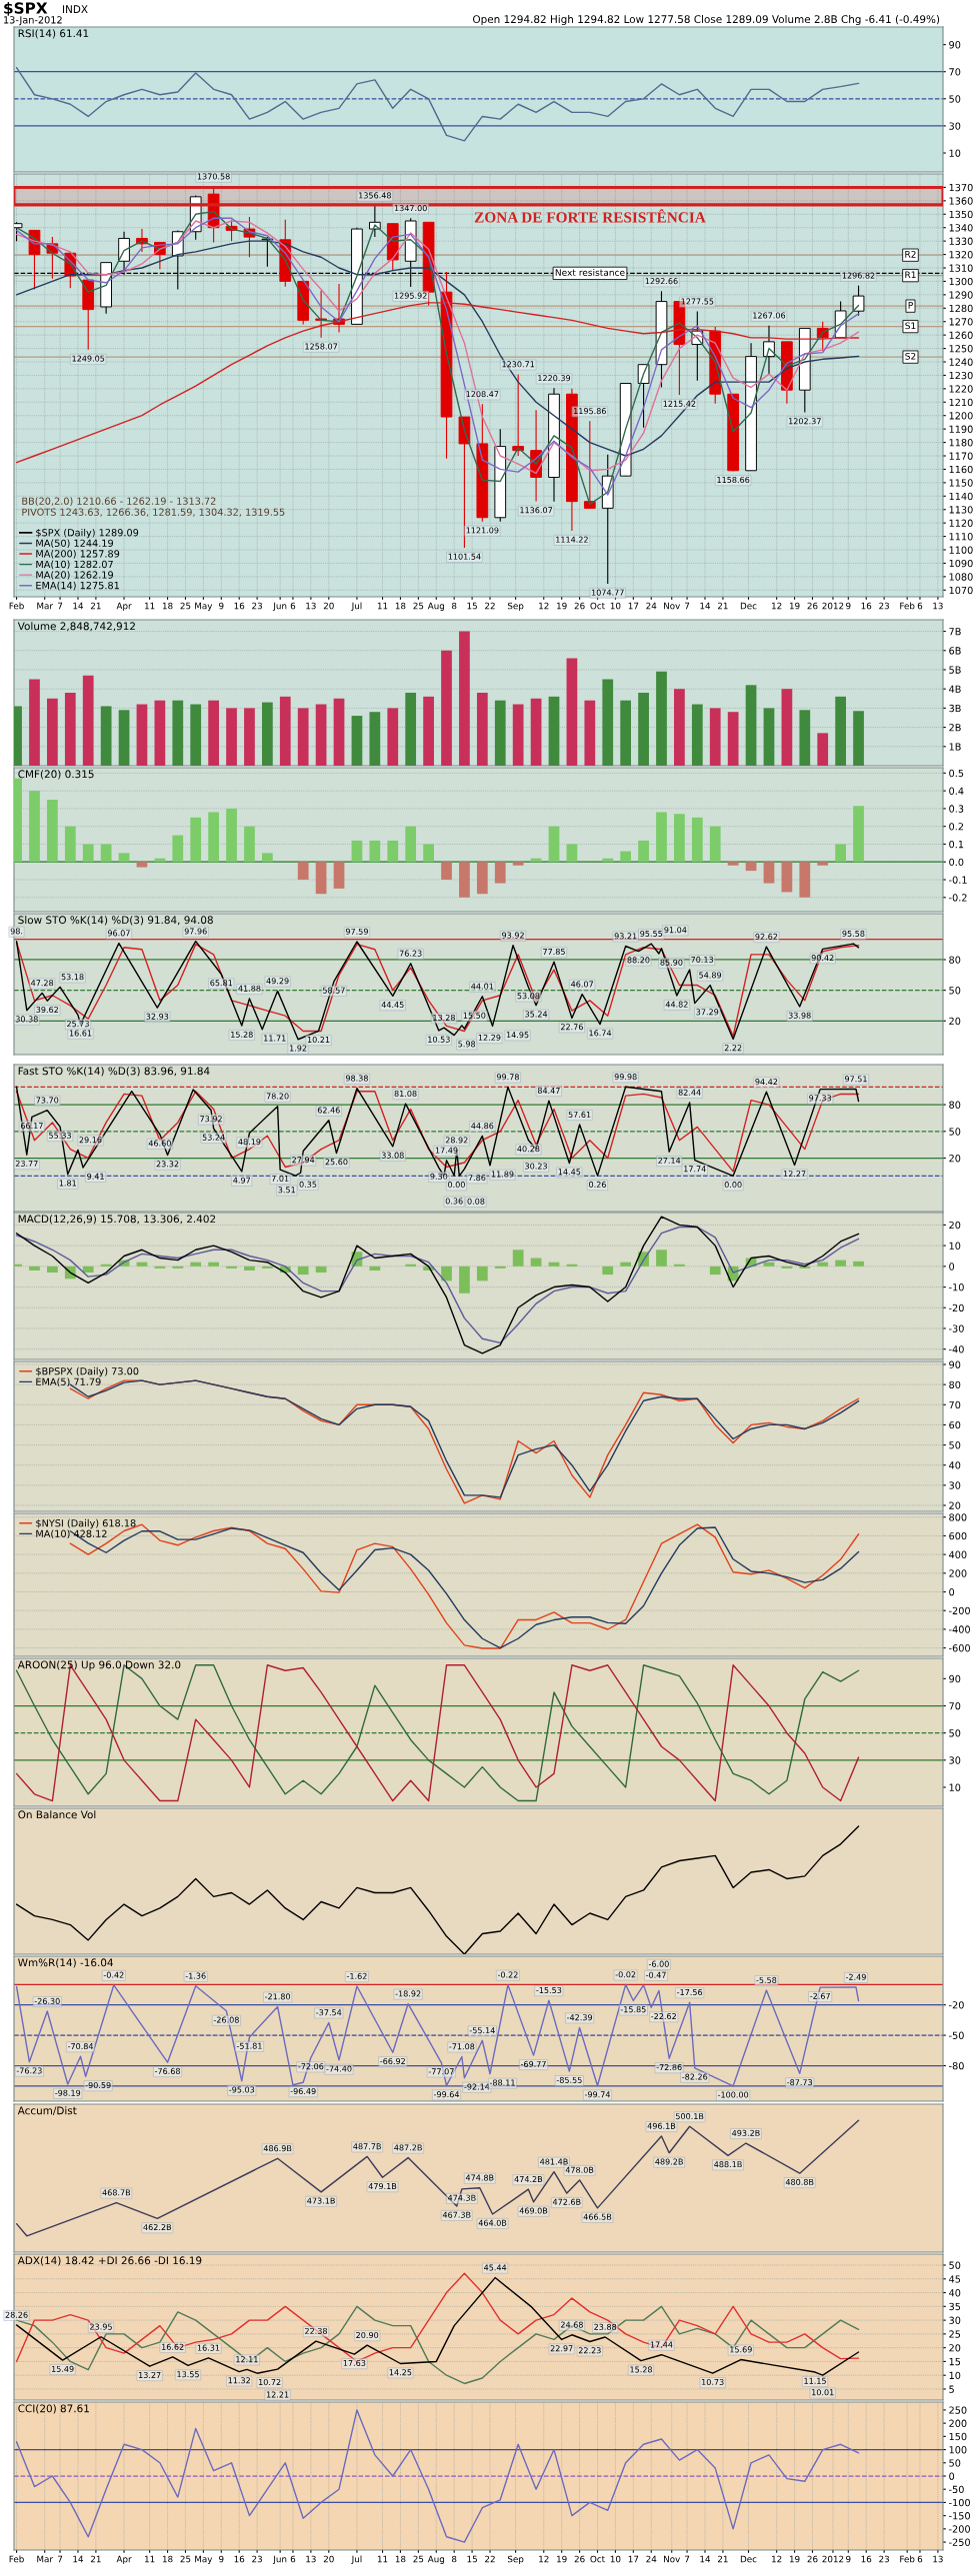 The image size is (980, 2576). What do you see at coordinates (80, 2047) in the screenshot?
I see `data-label: -70.84` at bounding box center [80, 2047].